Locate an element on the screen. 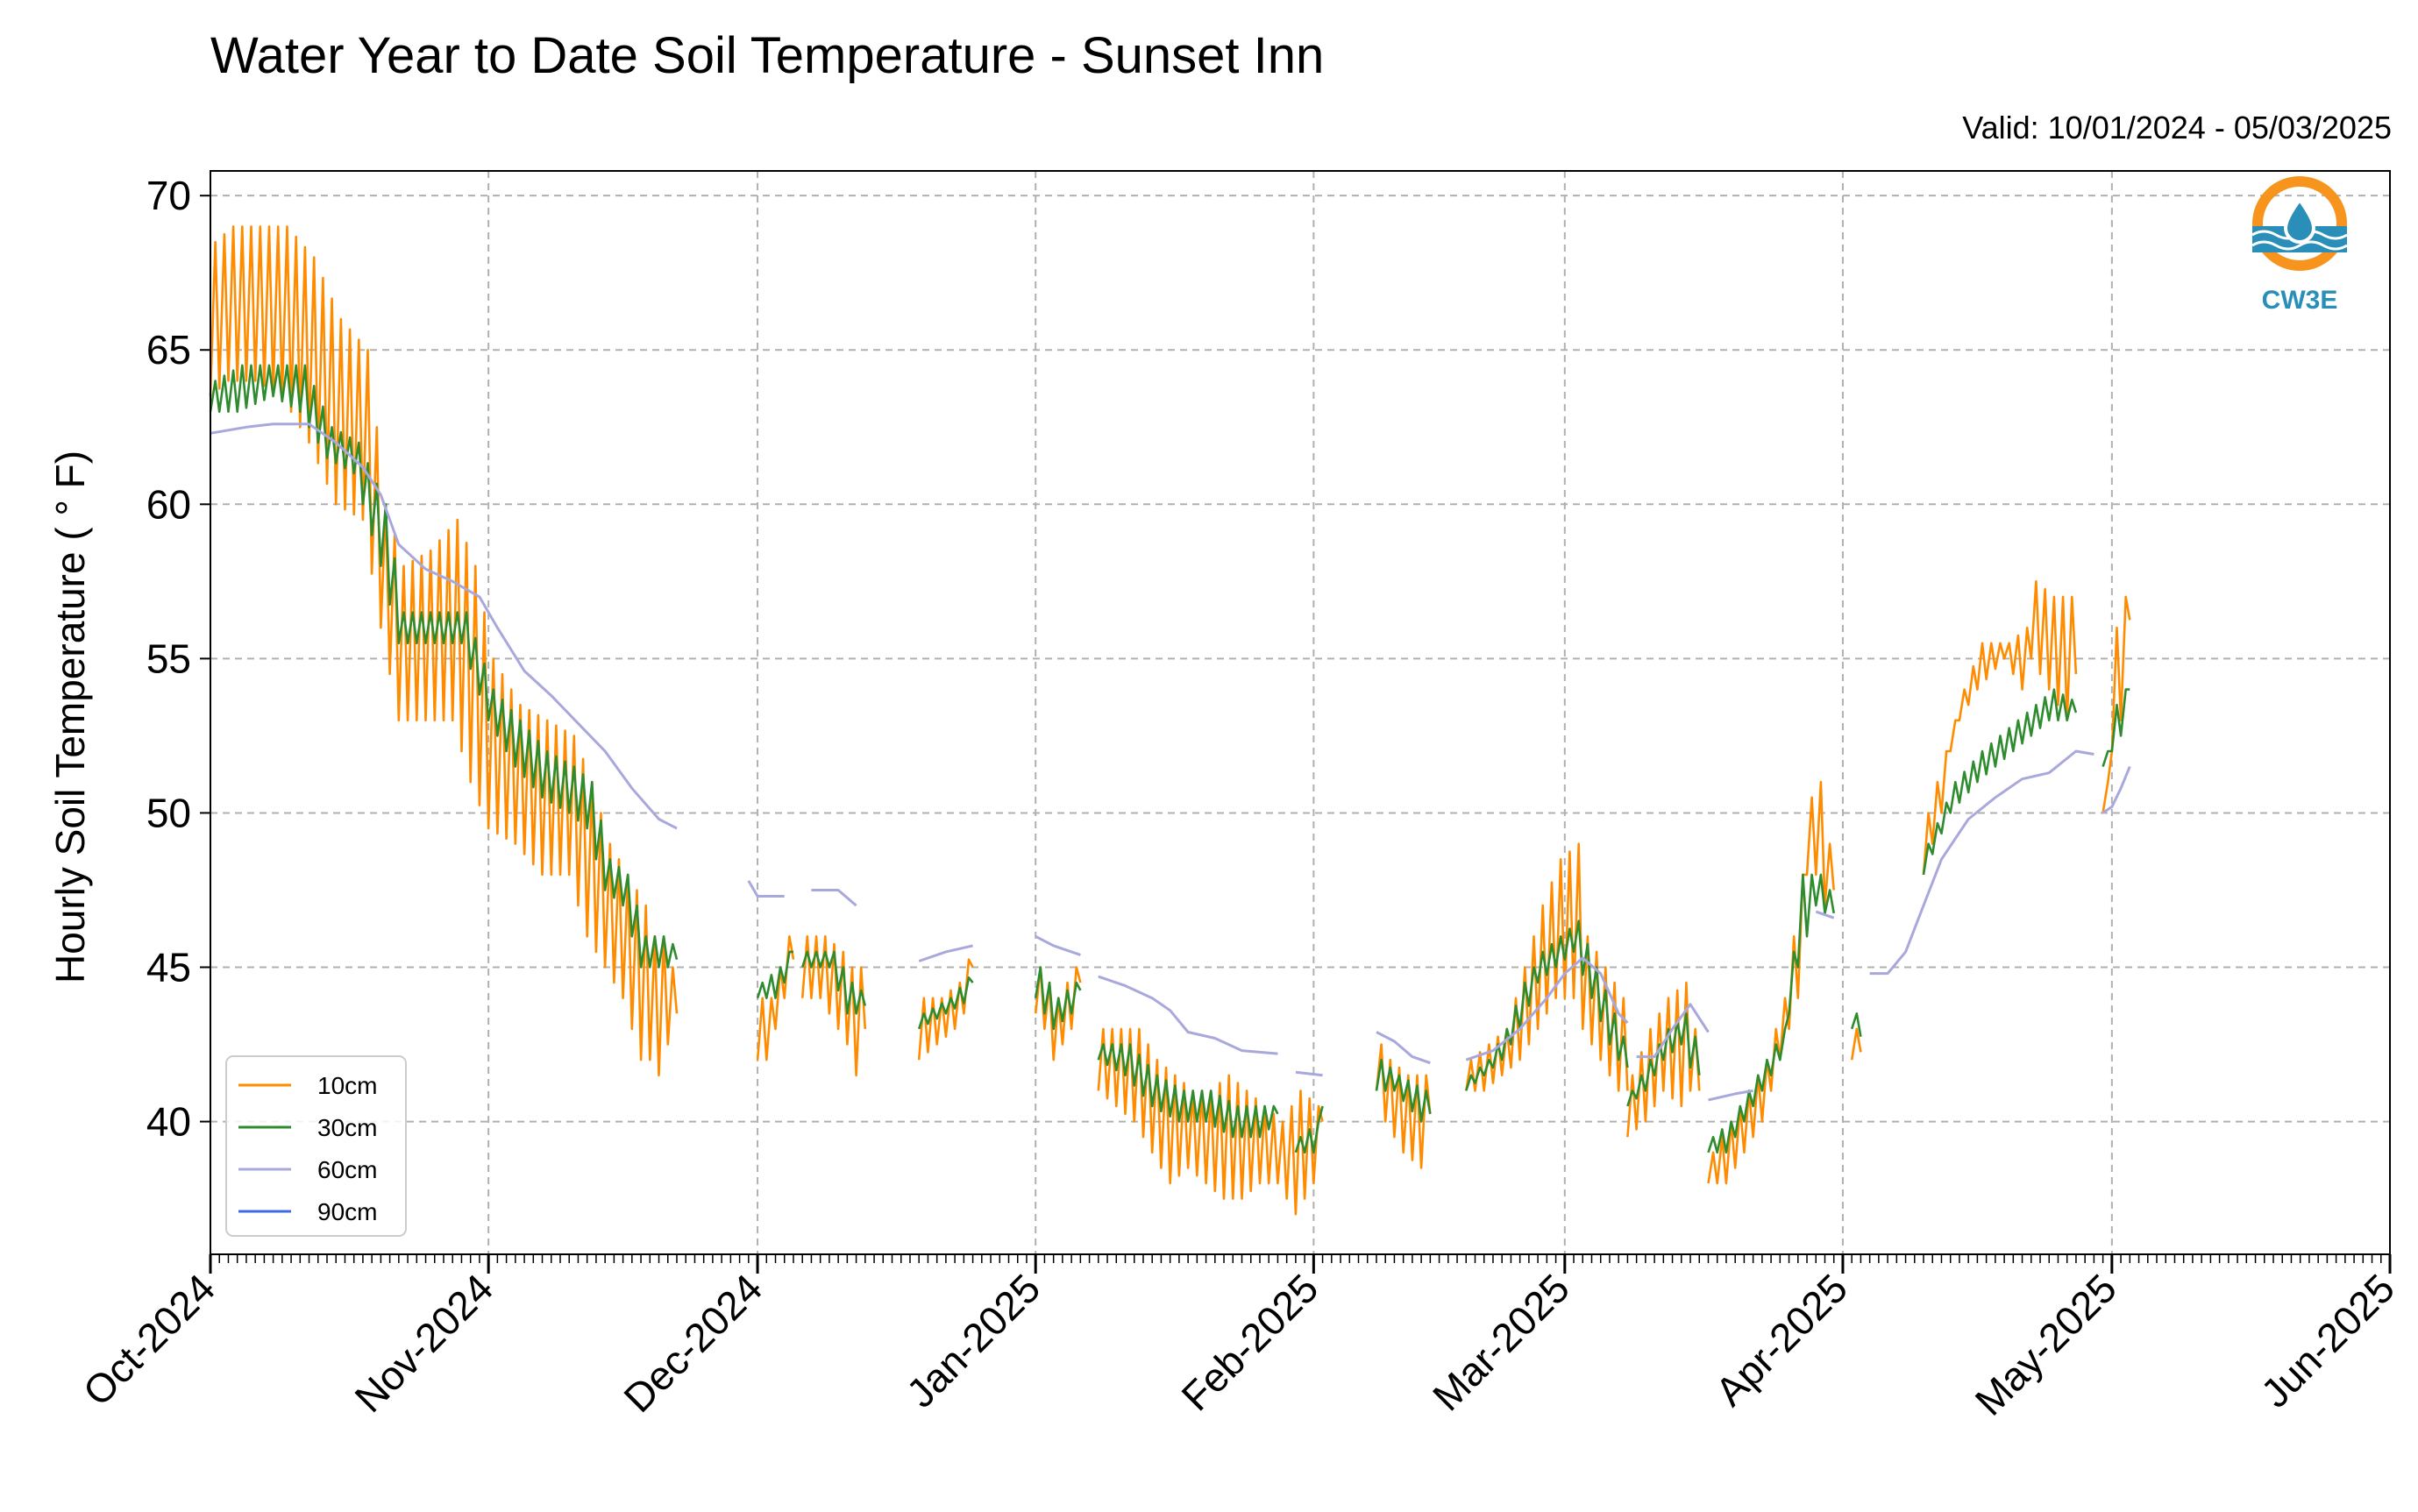 This screenshot has height=1512, width=2418. x-tick-label: Jun-2025 is located at coordinates (2327, 1340).